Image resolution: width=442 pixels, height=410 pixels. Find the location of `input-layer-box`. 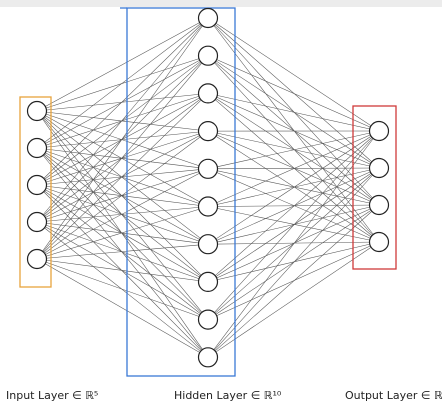

input-layer-box is located at coordinates (35, 192).